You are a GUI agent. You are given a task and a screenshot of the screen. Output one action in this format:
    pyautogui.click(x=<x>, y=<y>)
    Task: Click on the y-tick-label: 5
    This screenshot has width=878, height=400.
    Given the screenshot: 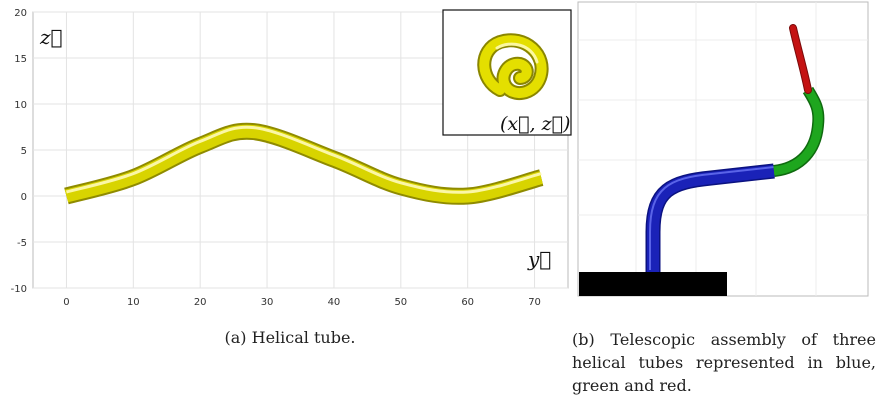 What is the action you would take?
    pyautogui.click(x=24, y=151)
    